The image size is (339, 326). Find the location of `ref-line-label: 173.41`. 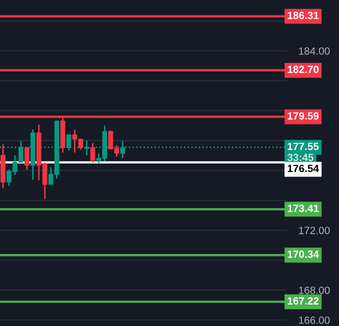

ref-line-label: 173.41 is located at coordinates (303, 208).